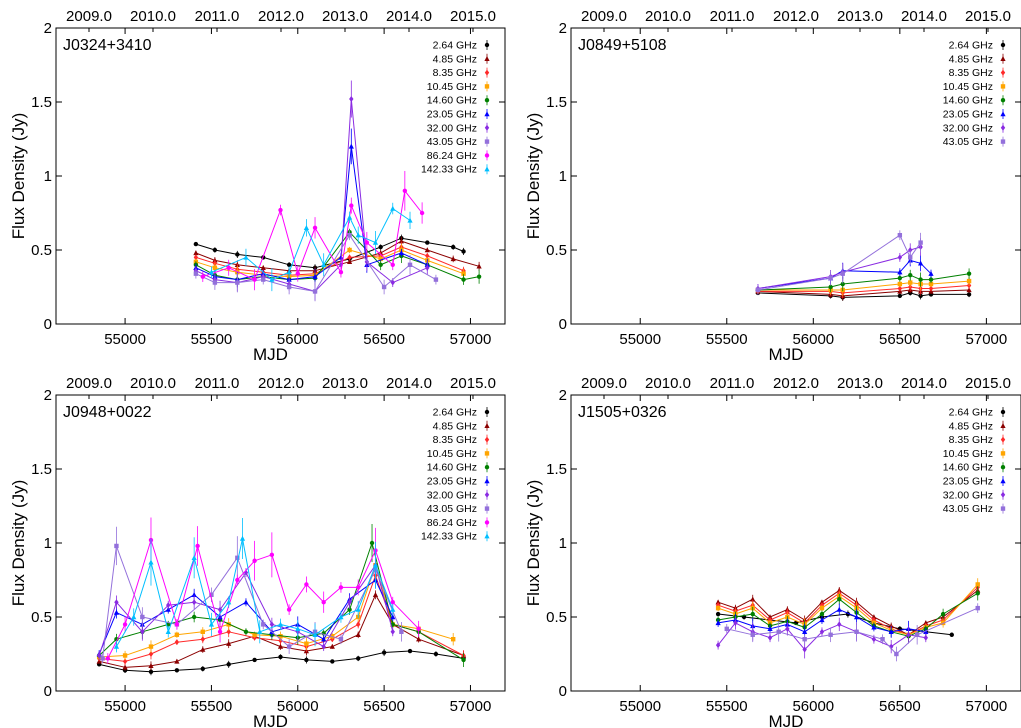 The width and height of the screenshot is (1021, 728). What do you see at coordinates (473, 16) in the screenshot?
I see `top-axis-tick-label: 2015.0` at bounding box center [473, 16].